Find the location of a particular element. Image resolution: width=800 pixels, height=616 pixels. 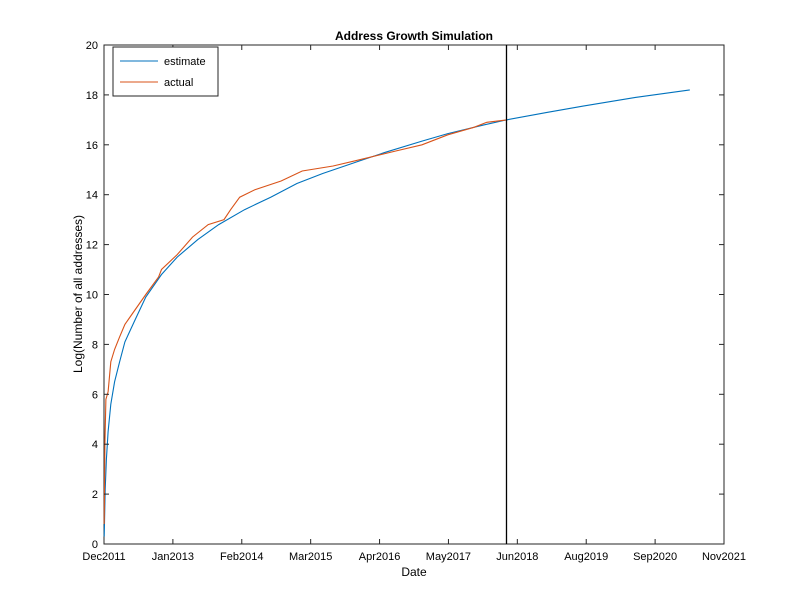

chart-title: Address Growth Simulation is located at coordinates (414, 36).